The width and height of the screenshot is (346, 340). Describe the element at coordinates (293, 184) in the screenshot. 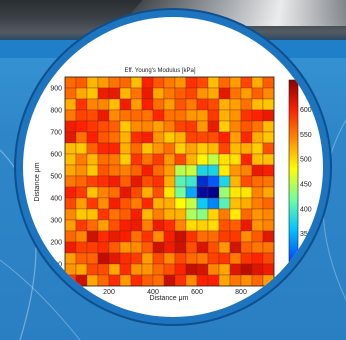

I see `colorbar` at that location.